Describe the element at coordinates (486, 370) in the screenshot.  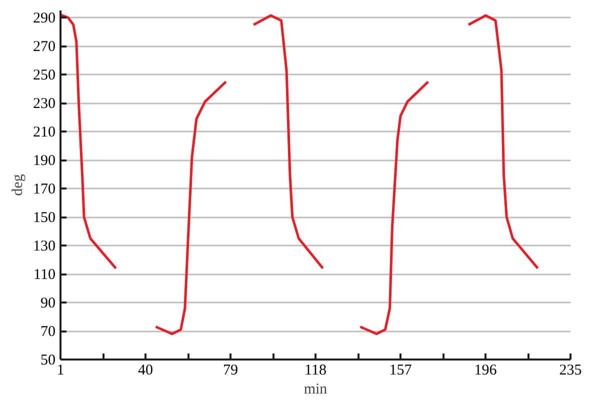
I see `x-tick-label: 196` at that location.